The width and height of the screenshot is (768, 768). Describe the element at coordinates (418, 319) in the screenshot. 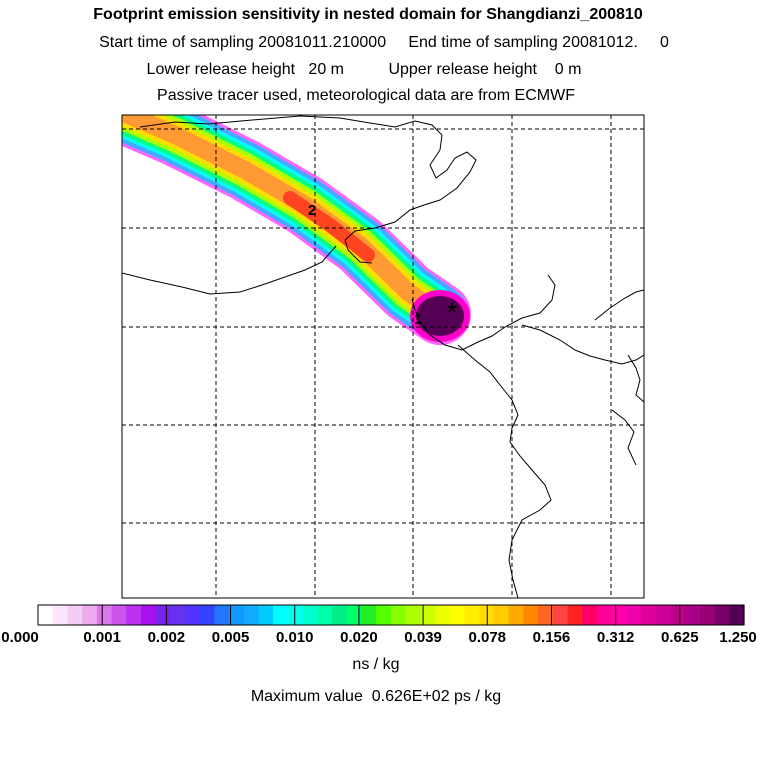

I see `cluster-label-1: 1` at that location.